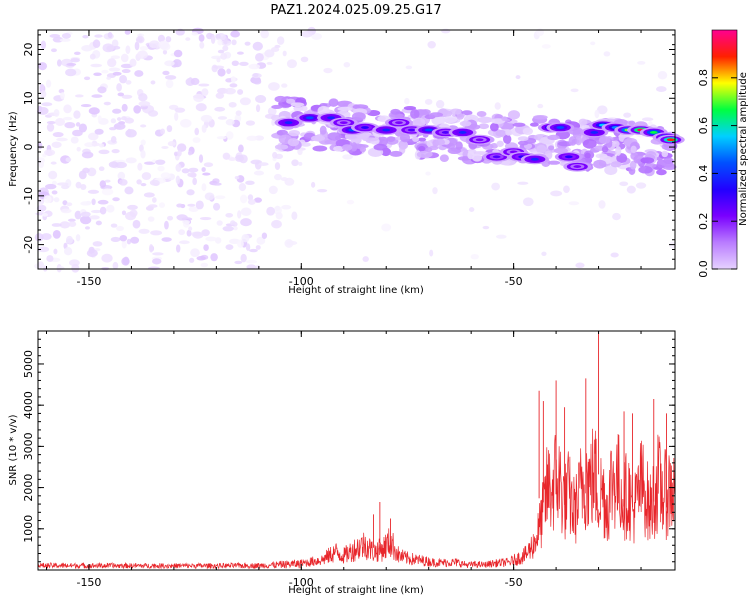  I want to click on spectrogram-y-tick-label: -20, so click(28, 245).